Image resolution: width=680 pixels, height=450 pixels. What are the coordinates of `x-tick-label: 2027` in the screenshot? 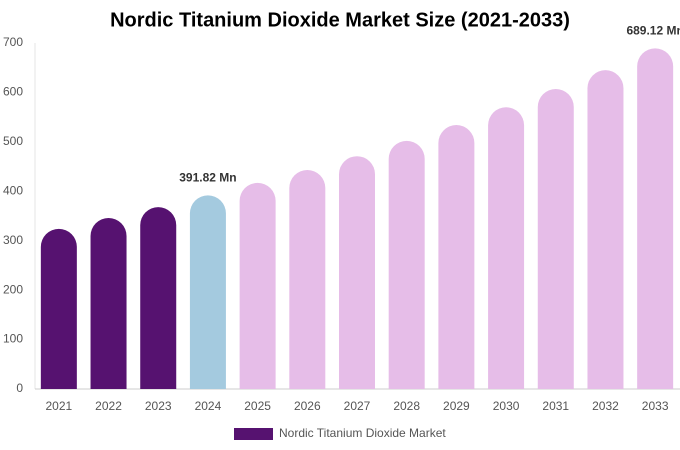 It's located at (357, 406).